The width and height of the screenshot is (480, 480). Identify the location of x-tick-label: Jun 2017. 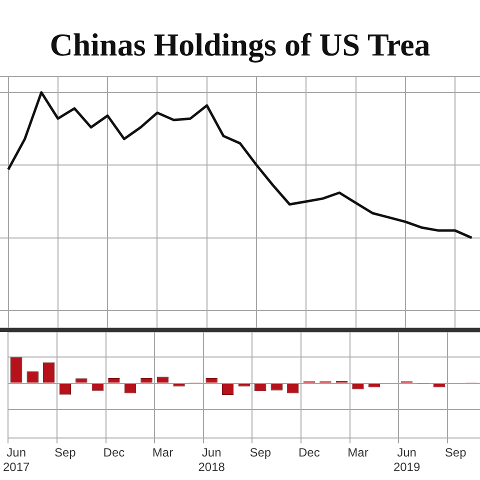
(16, 460).